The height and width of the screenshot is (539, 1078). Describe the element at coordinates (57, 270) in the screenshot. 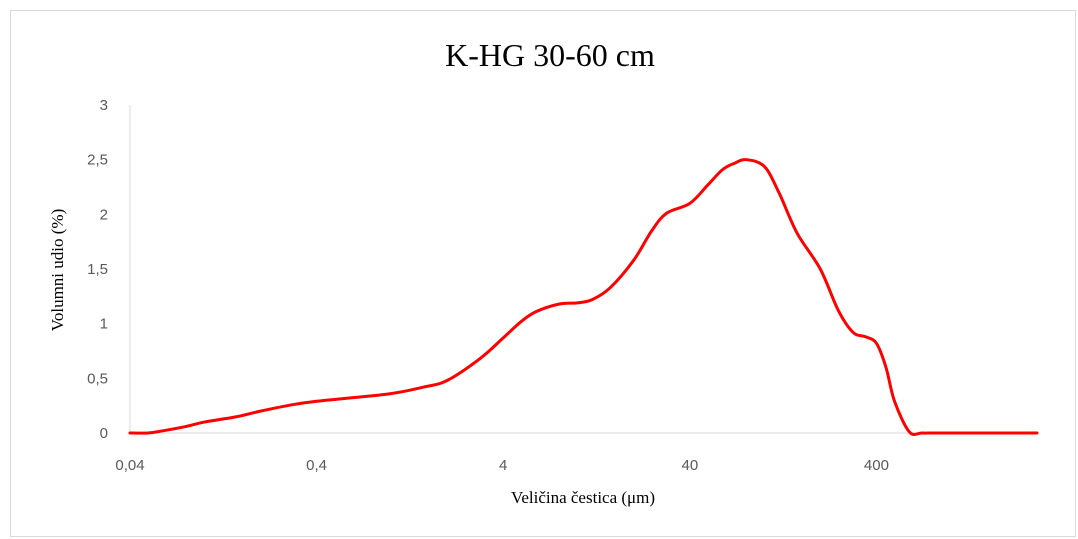

I see `y-axis-label: Volumni udio (%)` at that location.